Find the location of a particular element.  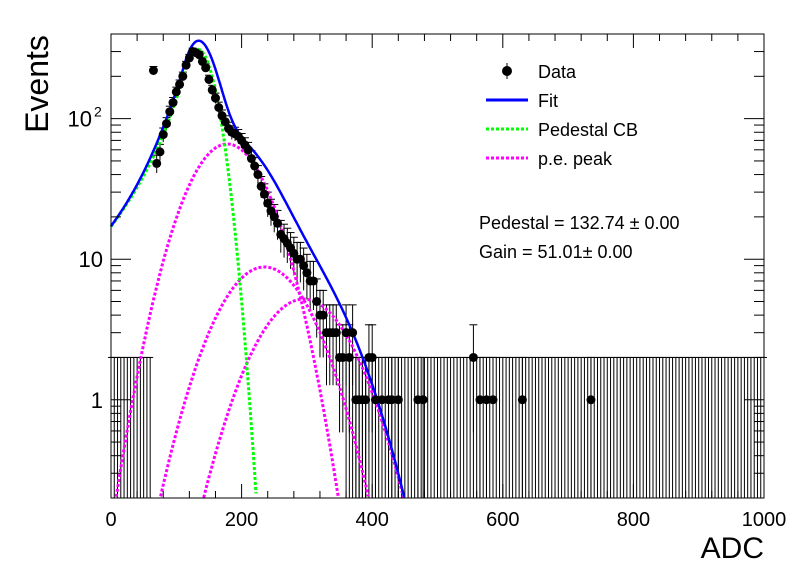

legend-label: Pedestal CB is located at coordinates (588, 130).